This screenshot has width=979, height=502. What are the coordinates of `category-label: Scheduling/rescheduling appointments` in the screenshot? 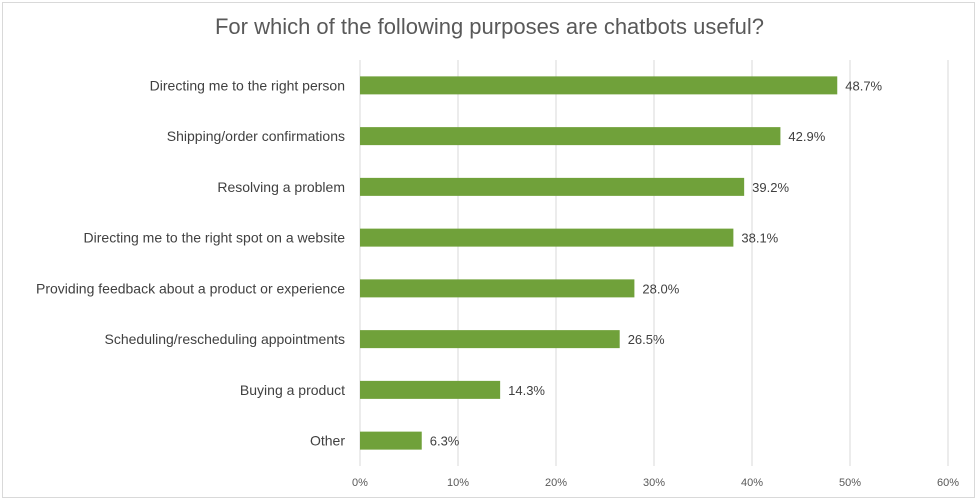 It's located at (225, 339).